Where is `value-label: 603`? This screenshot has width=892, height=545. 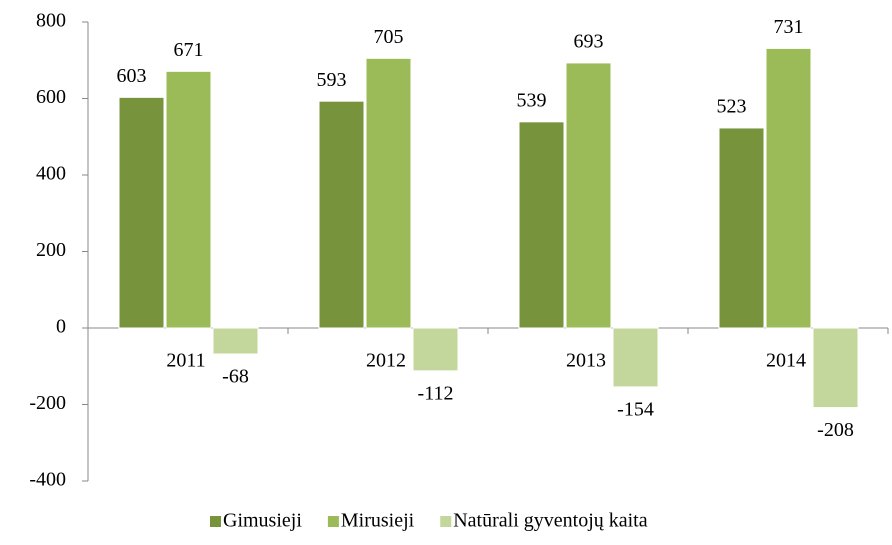
value-label: 603 is located at coordinates (132, 76).